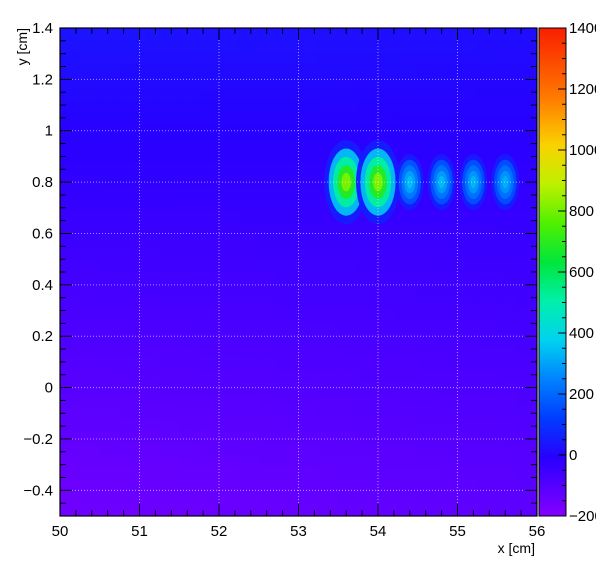  Describe the element at coordinates (42, 79) in the screenshot. I see `y-tick-label: 1.2` at that location.